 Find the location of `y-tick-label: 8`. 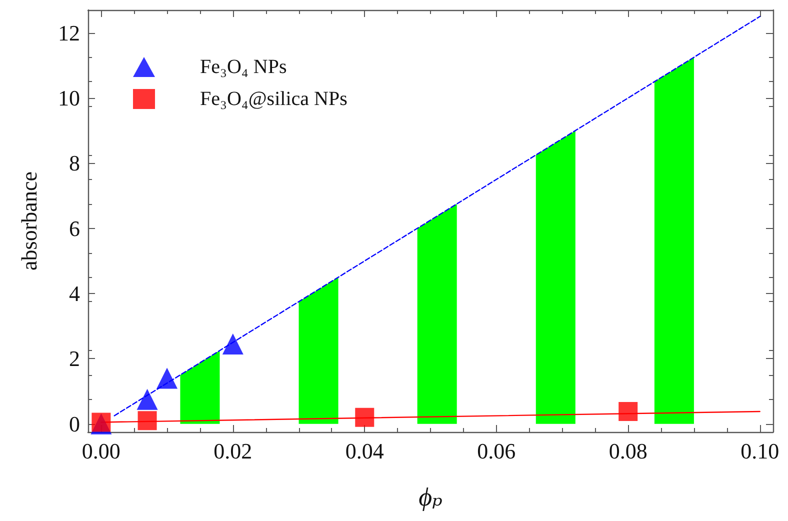

y-tick-label: 8 is located at coordinates (74, 163).